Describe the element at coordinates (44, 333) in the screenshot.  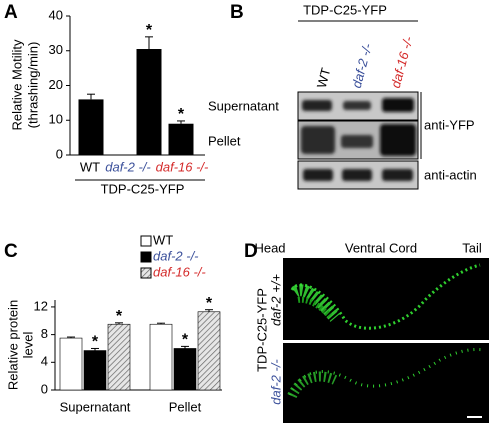
I see `y-tick-label: 8` at that location.